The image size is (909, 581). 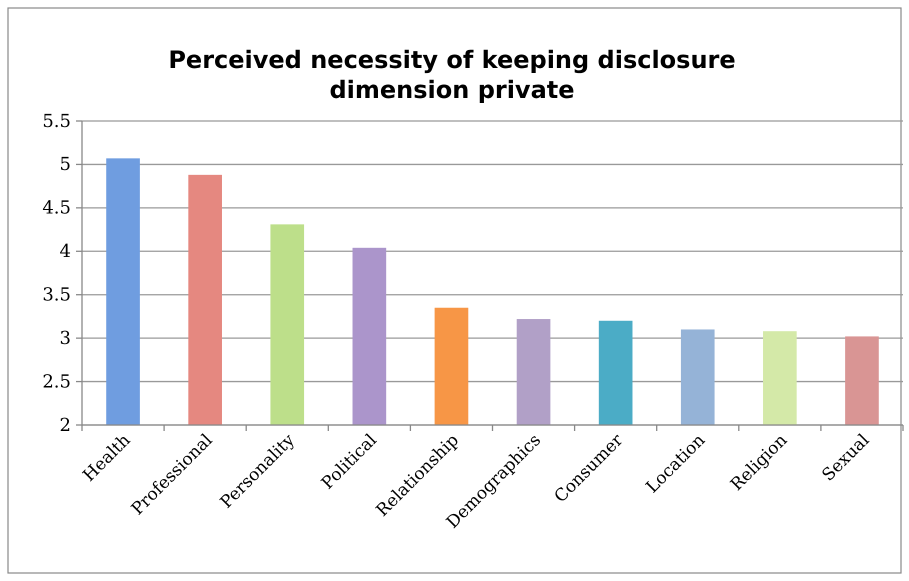 I want to click on y-tick-label: 4, so click(x=65, y=251).